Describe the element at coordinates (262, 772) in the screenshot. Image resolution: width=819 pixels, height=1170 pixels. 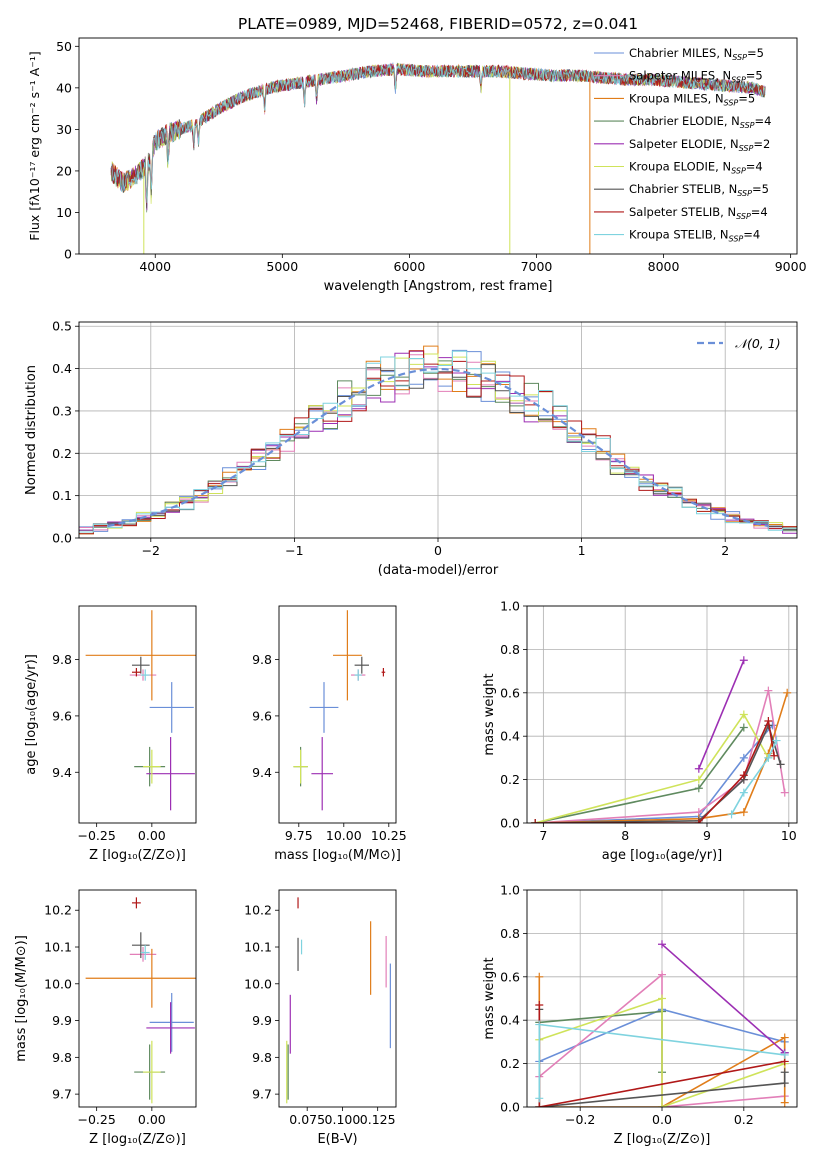
I see `y-tick-label: 9.4` at that location.